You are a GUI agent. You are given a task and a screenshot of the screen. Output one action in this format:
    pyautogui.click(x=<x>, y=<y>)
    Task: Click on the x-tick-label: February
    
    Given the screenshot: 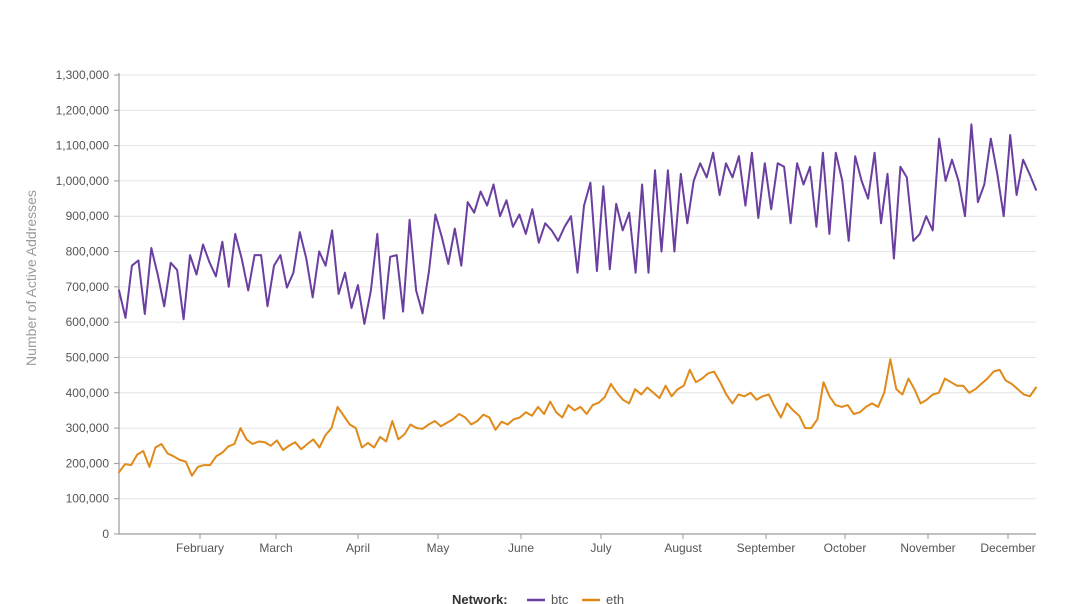 What is the action you would take?
    pyautogui.click(x=200, y=548)
    